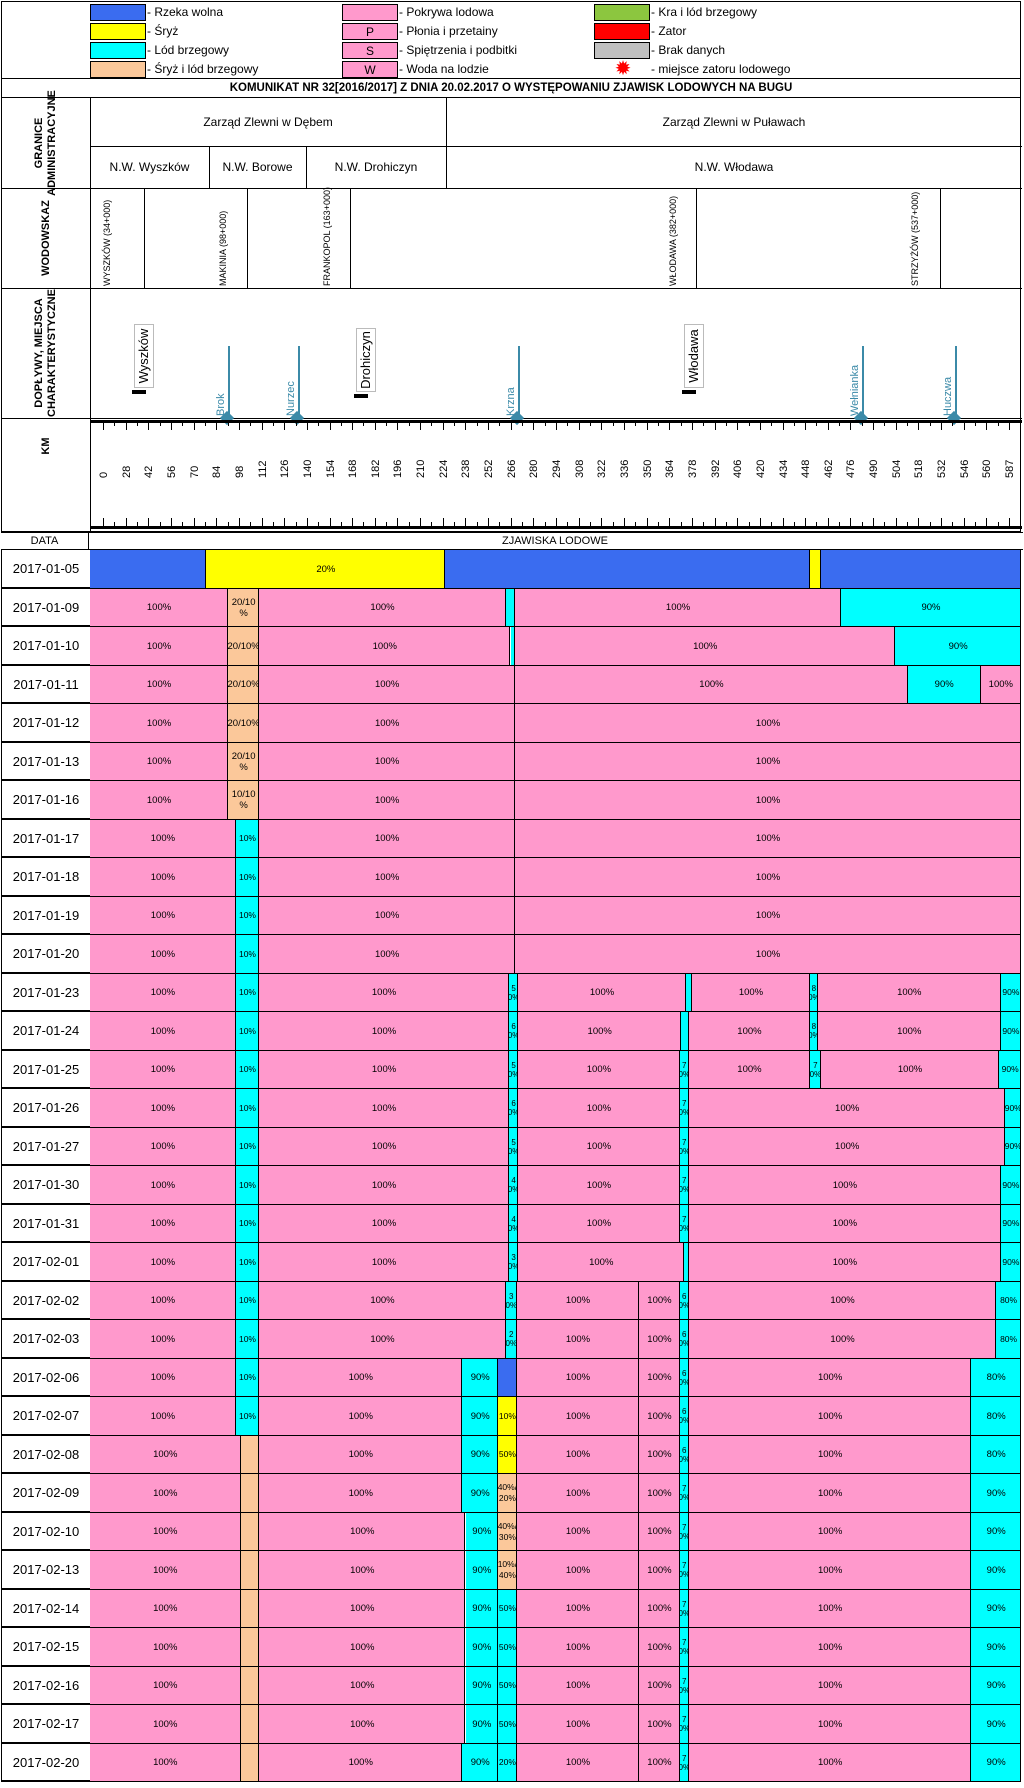 The height and width of the screenshot is (1788, 1024). I want to click on table-row: 2017-01-31 100% 10% 100% 40% 100% 70% 100% 90%, so click(511, 1224).